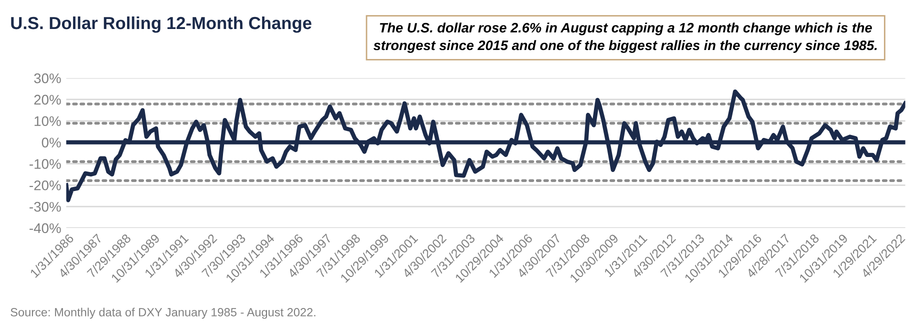  What do you see at coordinates (47, 78) in the screenshot?
I see `y-tick-label: 30%` at bounding box center [47, 78].